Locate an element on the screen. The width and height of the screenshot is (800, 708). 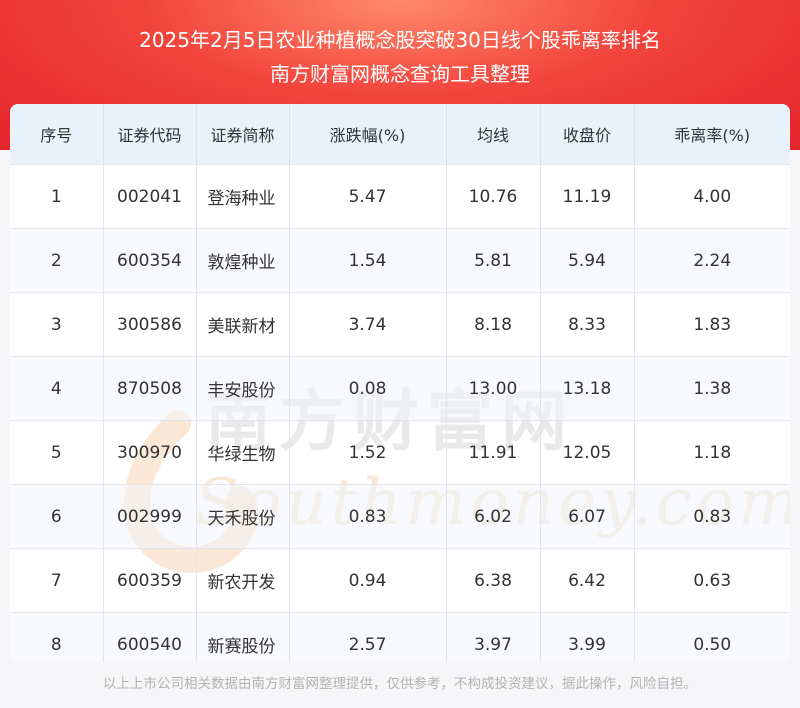
cell-name: 登海种业 is located at coordinates (243, 196).